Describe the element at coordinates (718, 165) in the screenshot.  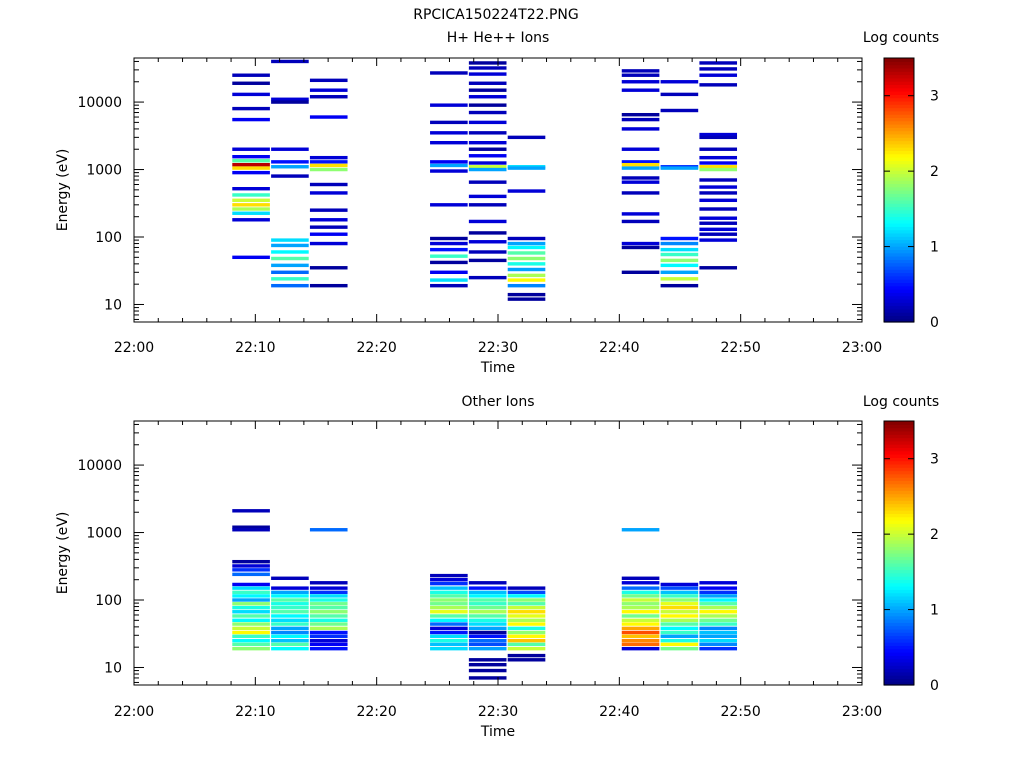
I see `energy-sweep` at that location.